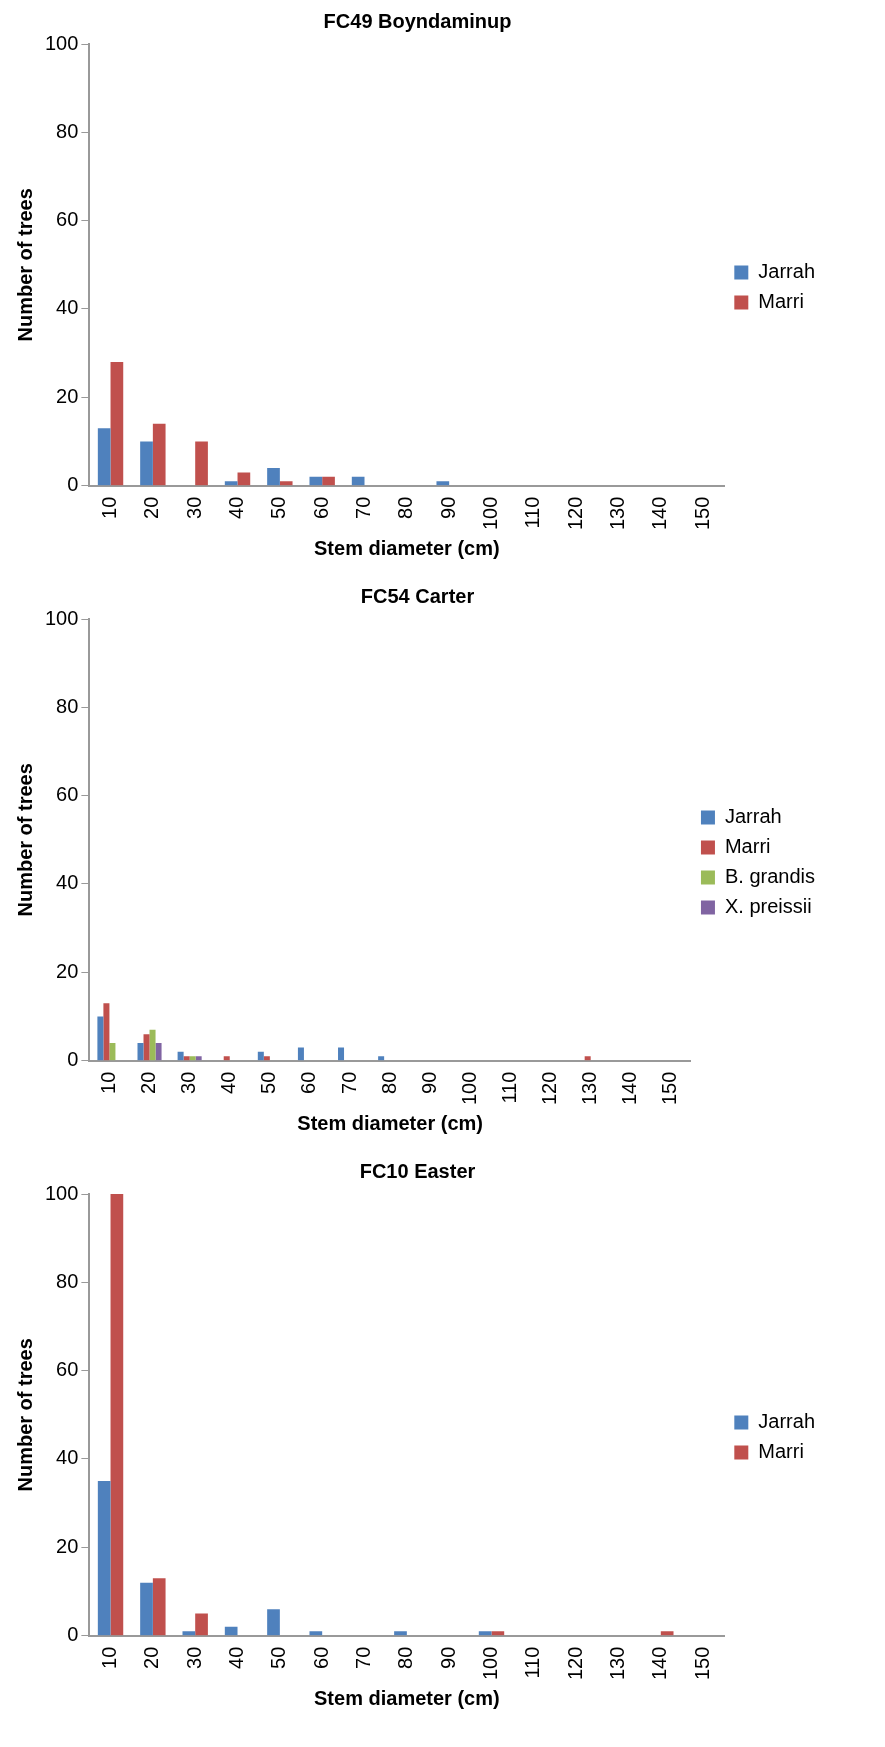 This screenshot has height=1747, width=885. I want to click on chart-title: FC54 Carter, so click(417, 595).